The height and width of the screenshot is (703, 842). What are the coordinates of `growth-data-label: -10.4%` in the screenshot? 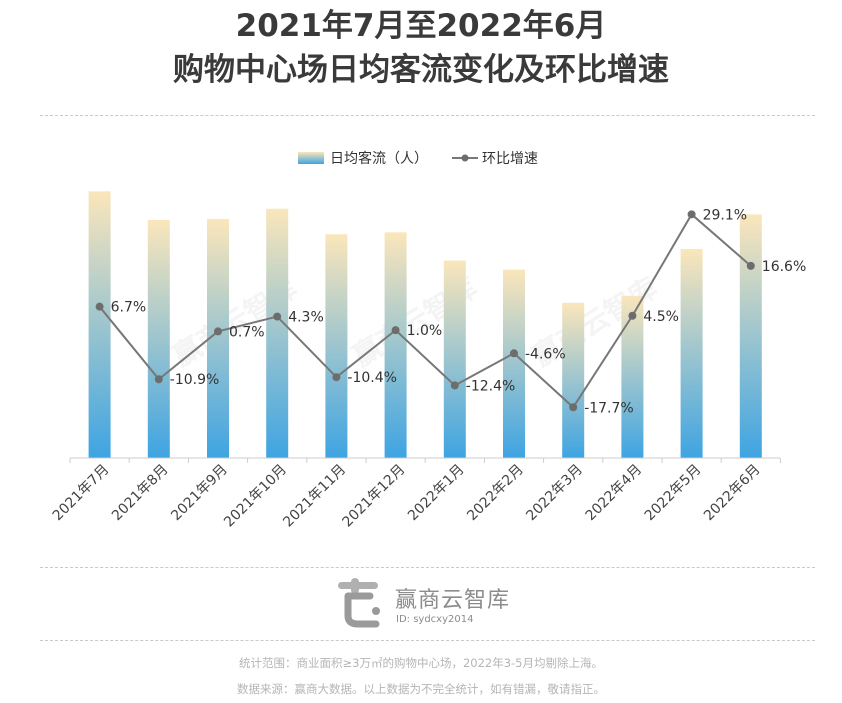 It's located at (372, 378).